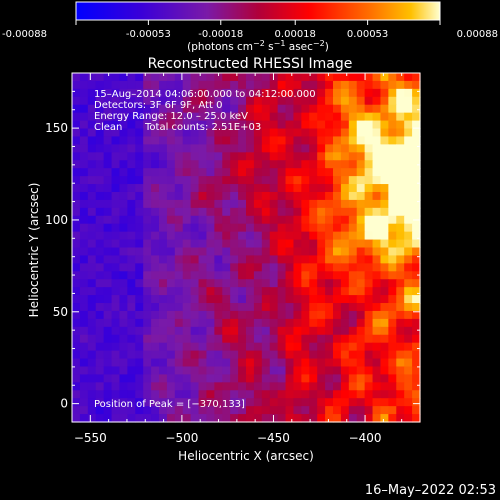 This screenshot has height=500, width=500. What do you see at coordinates (430, 490) in the screenshot?
I see `footer-timestamp: 16–May–2022 02:53` at bounding box center [430, 490].